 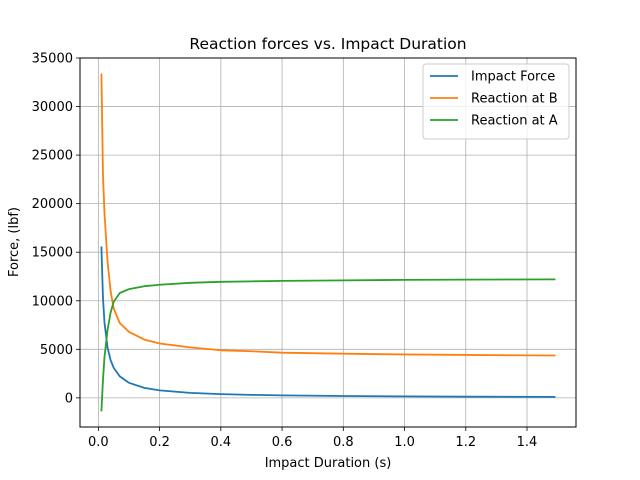 I want to click on x-axis-ticks: 0.0 0.2 0.4 0.6 0.8 1.0 1.2 1.4, so click(x=312, y=438).